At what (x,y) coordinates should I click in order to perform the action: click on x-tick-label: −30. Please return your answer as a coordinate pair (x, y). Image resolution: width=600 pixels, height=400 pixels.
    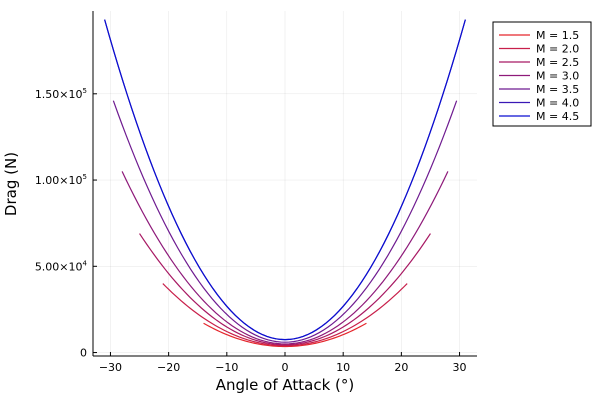
    Looking at the image, I should click on (110, 367).